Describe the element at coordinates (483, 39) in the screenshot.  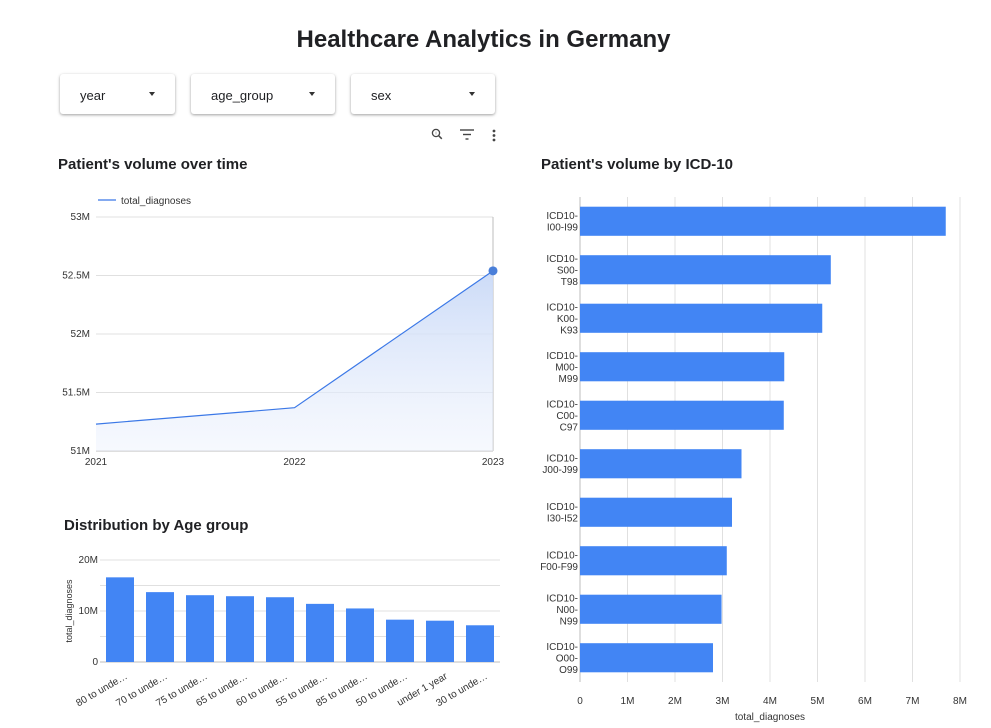
I see `page-title: Healthcare Analytics in Germany` at that location.